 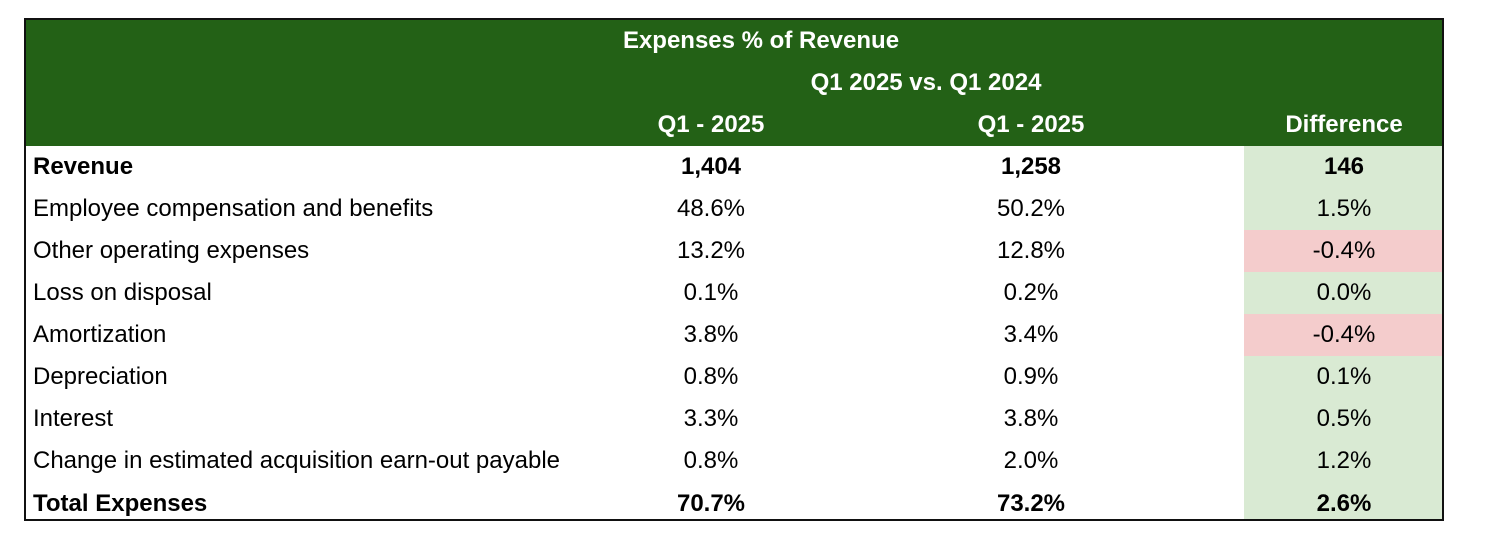 What do you see at coordinates (711, 166) in the screenshot?
I see `value-q1-2025-a: 1,404` at bounding box center [711, 166].